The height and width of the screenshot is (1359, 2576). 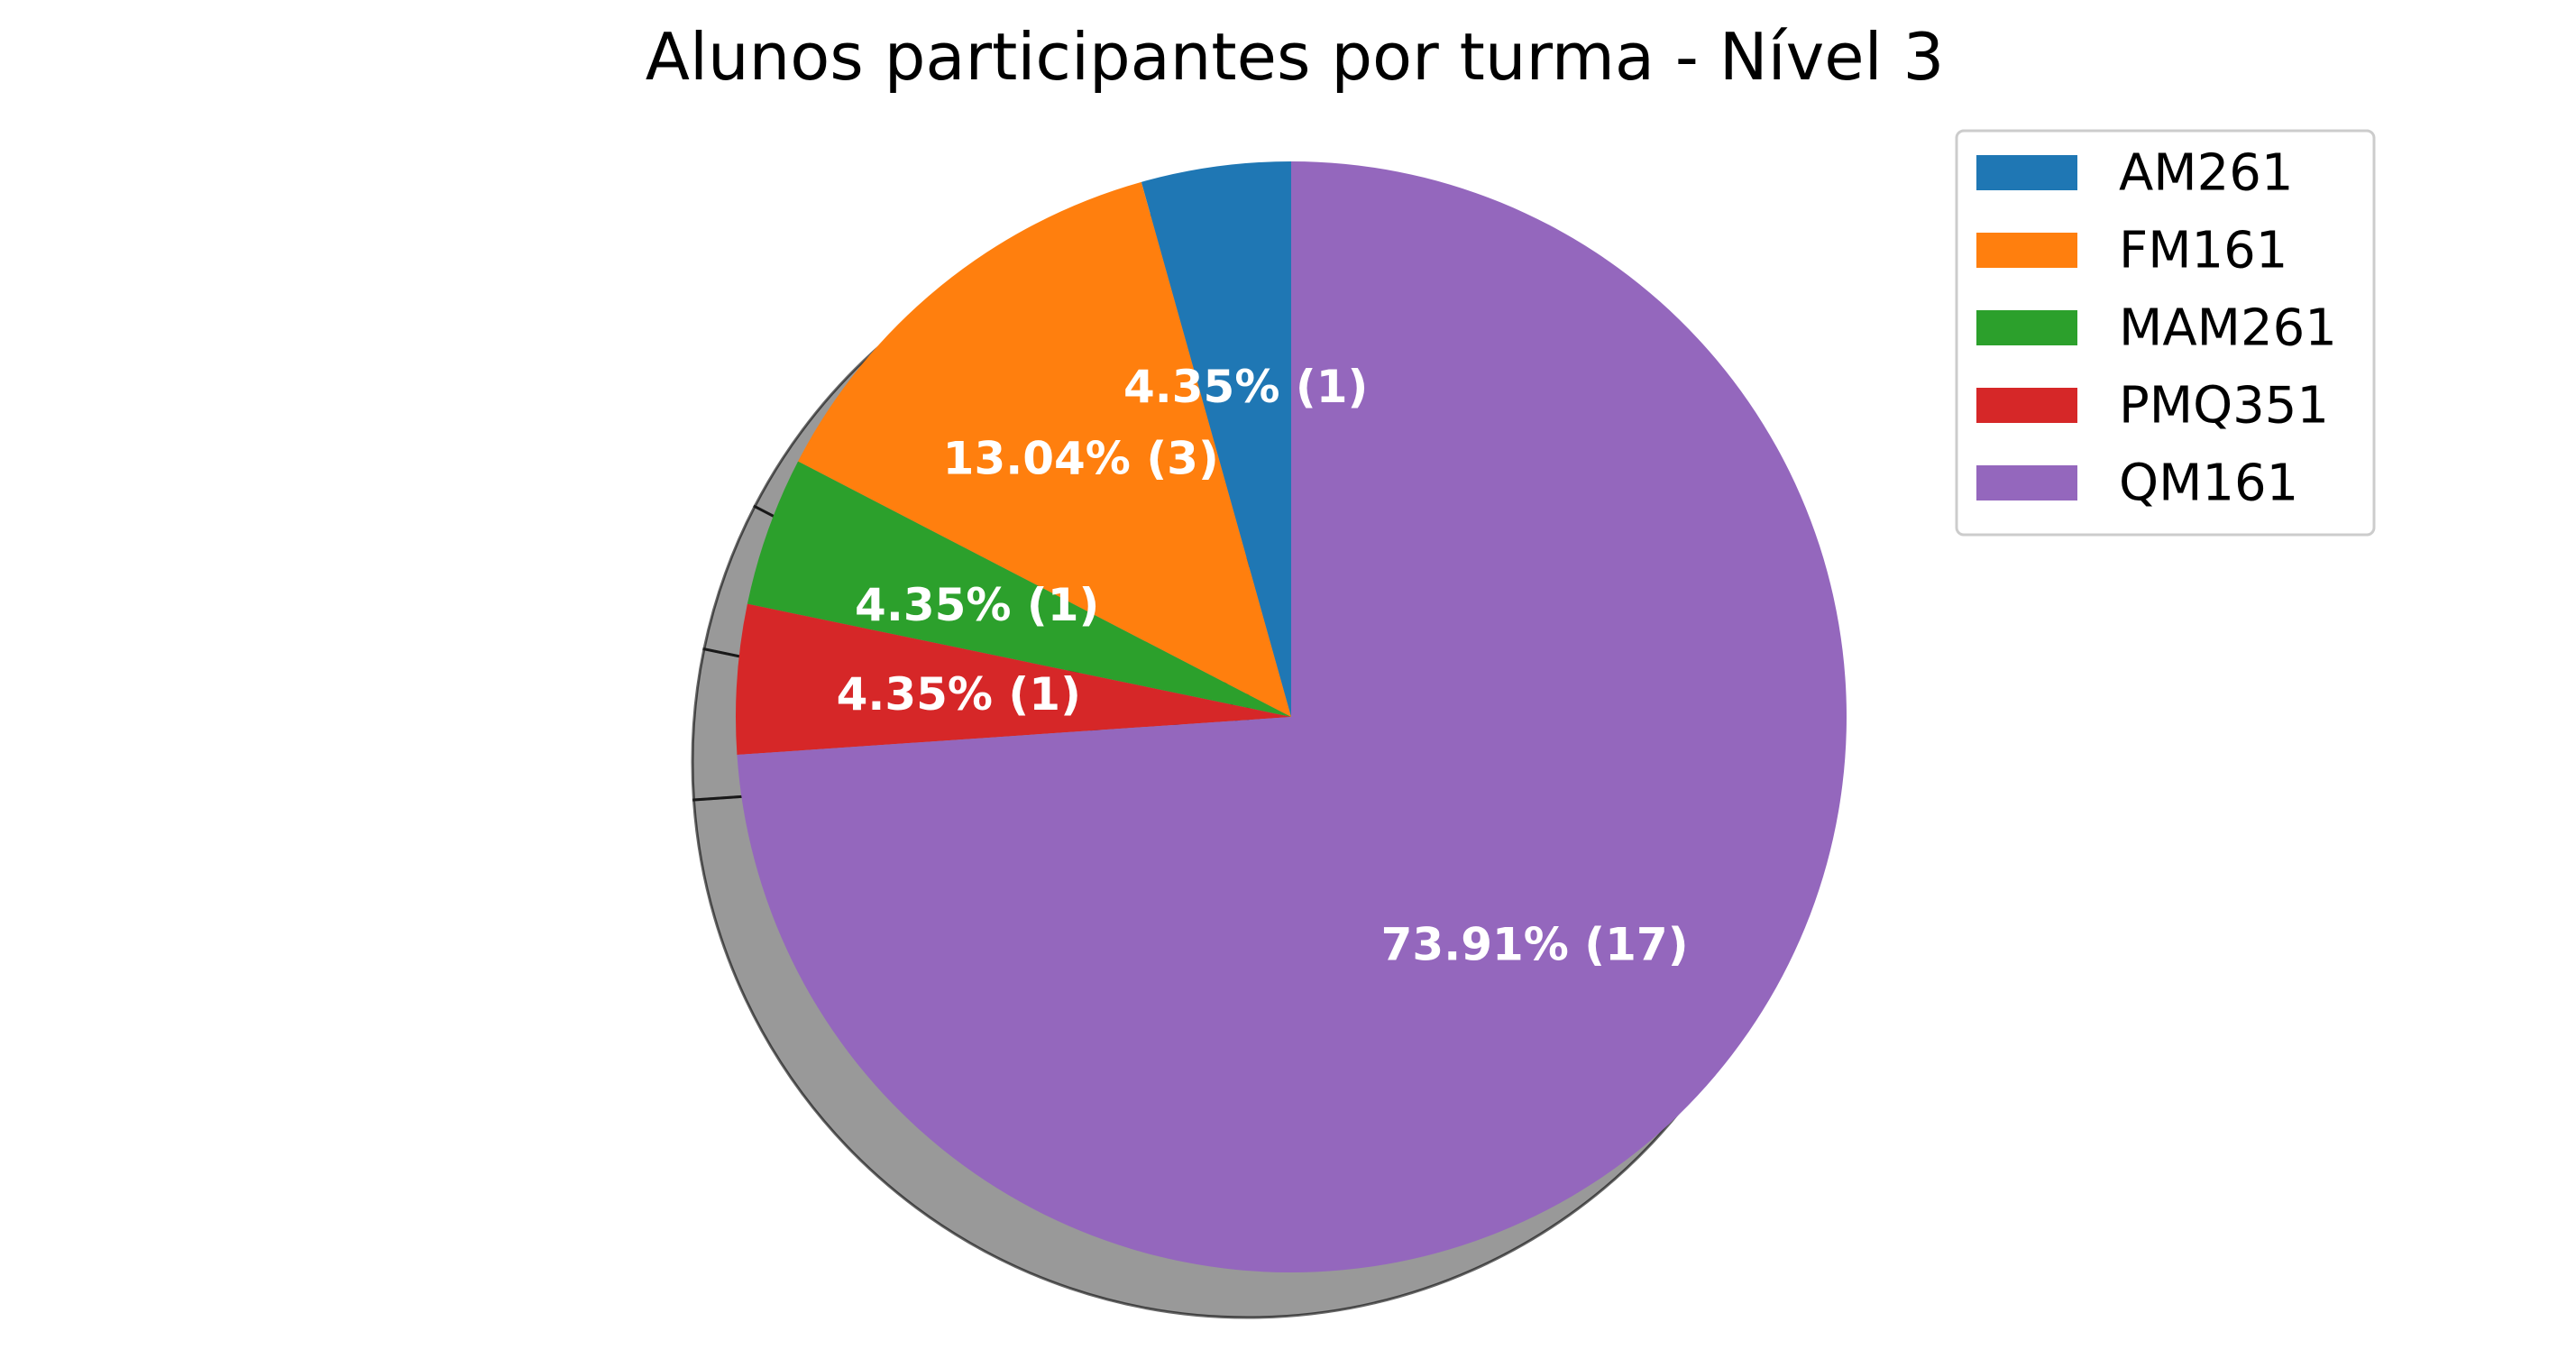 What do you see at coordinates (2026, 482) in the screenshot?
I see `legend-swatch-qm161` at bounding box center [2026, 482].